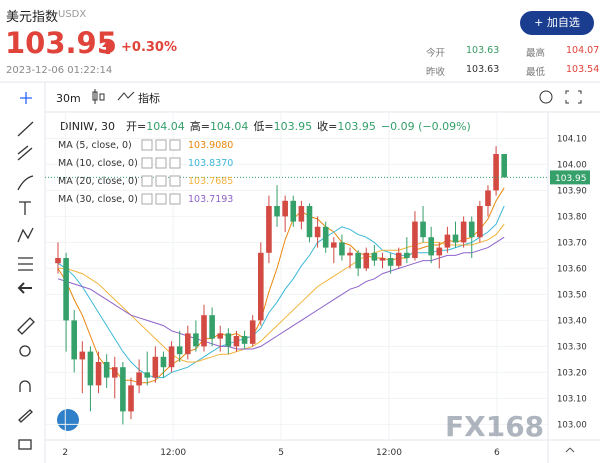  Describe the element at coordinates (25, 208) in the screenshot. I see `text-tool` at that location.